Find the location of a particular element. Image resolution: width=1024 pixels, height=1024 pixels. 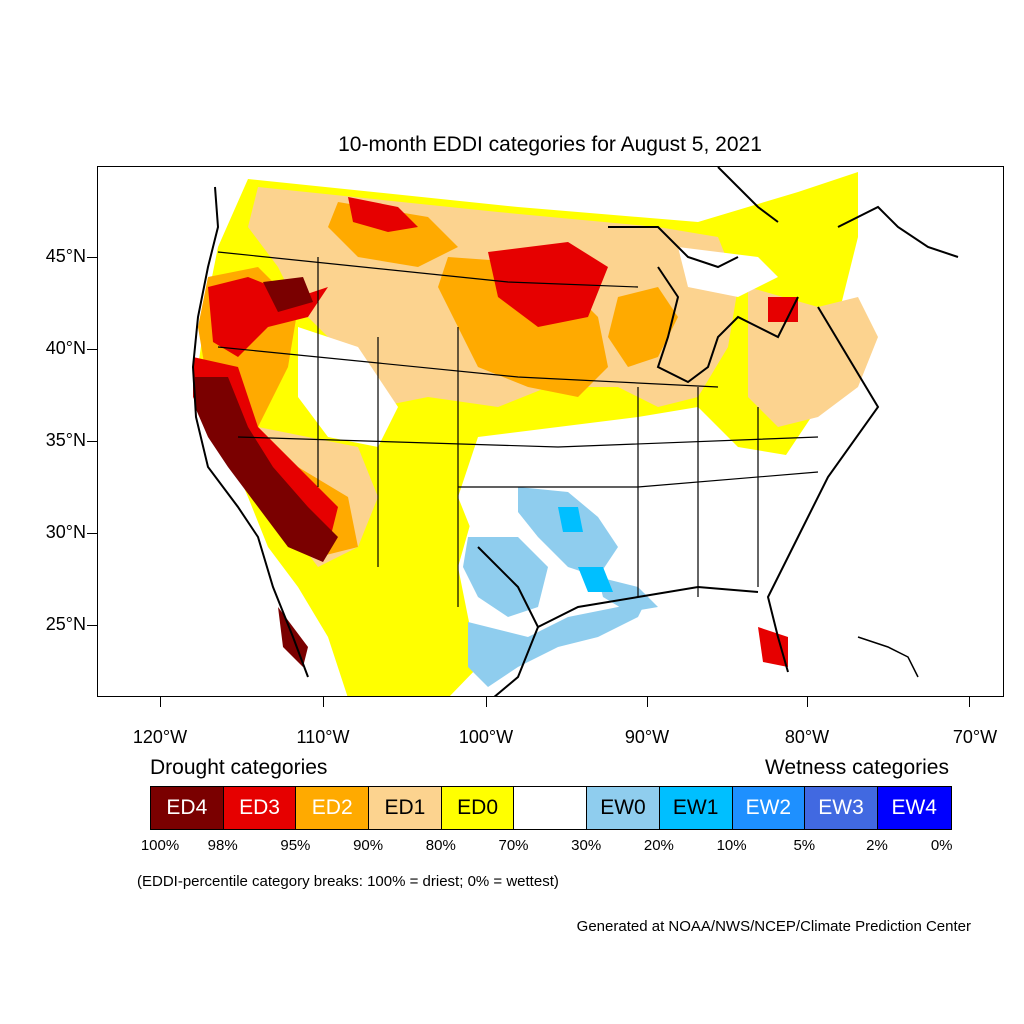

lat-label-30: 30°N is located at coordinates (65, 532).